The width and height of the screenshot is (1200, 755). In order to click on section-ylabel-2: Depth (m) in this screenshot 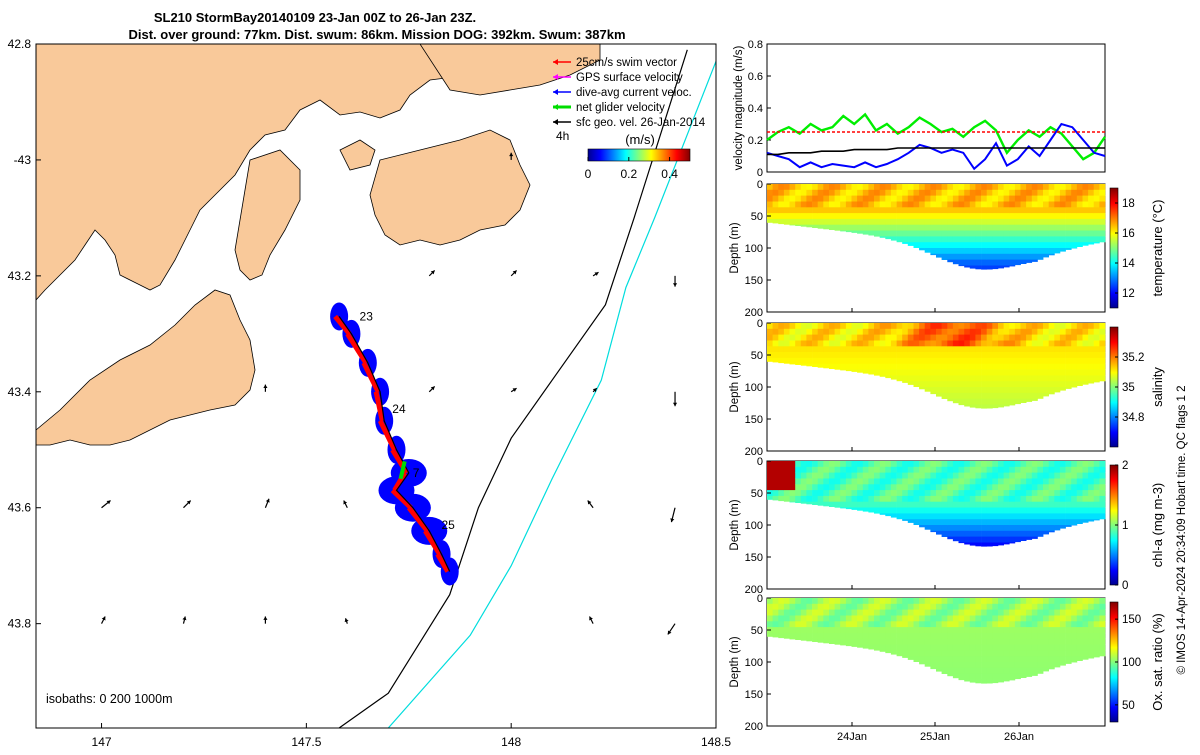, I will do `click(735, 524)`.